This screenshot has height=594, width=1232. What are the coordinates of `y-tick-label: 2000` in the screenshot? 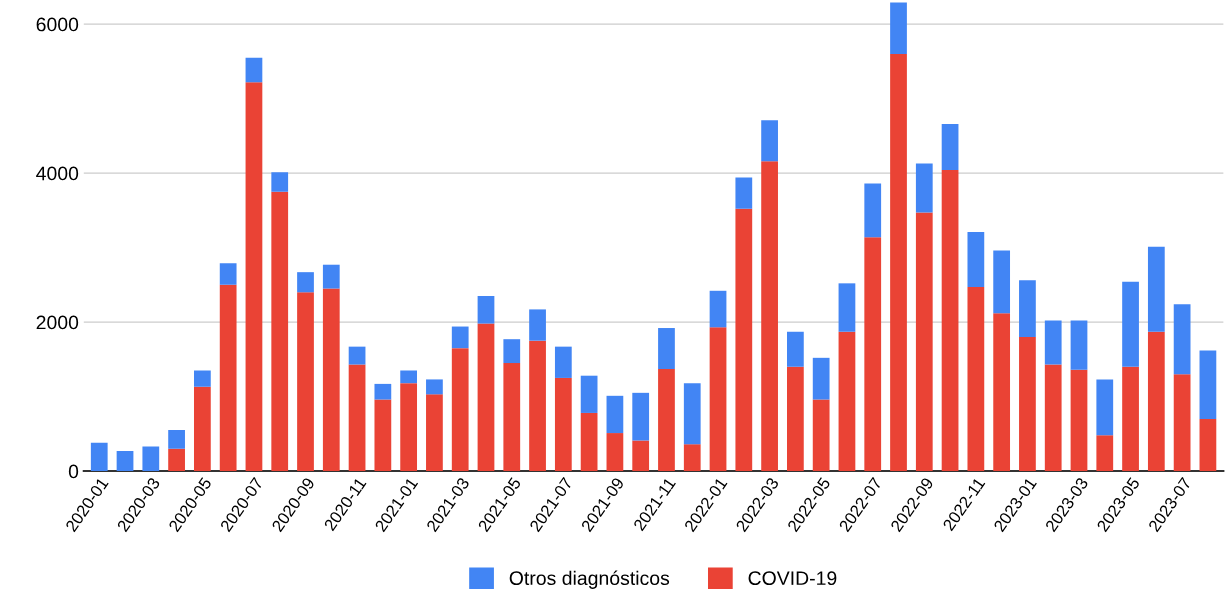 It's located at (57, 322).